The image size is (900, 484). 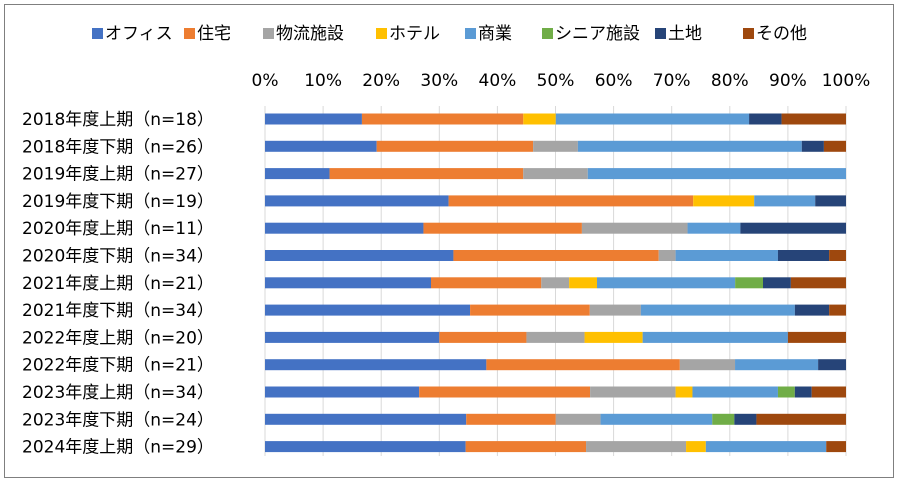 I want to click on bar-segment-r7-s2, so click(x=615, y=310).